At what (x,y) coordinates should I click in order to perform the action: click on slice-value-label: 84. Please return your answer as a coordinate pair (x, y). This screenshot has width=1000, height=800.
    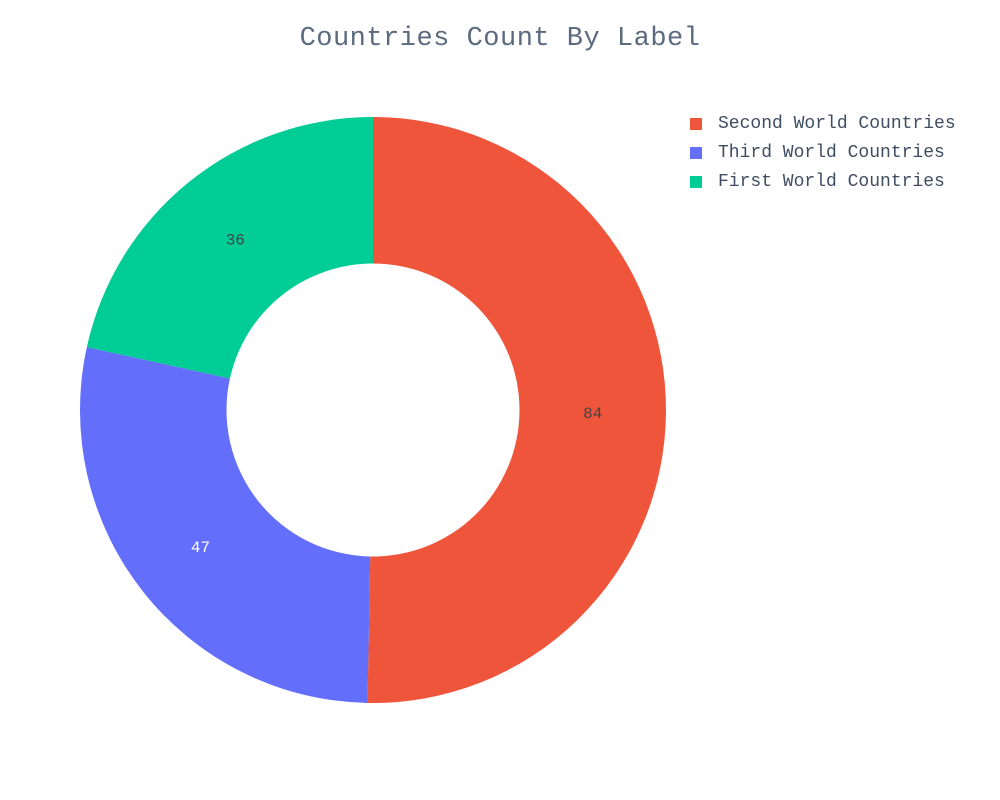
    Looking at the image, I should click on (592, 414).